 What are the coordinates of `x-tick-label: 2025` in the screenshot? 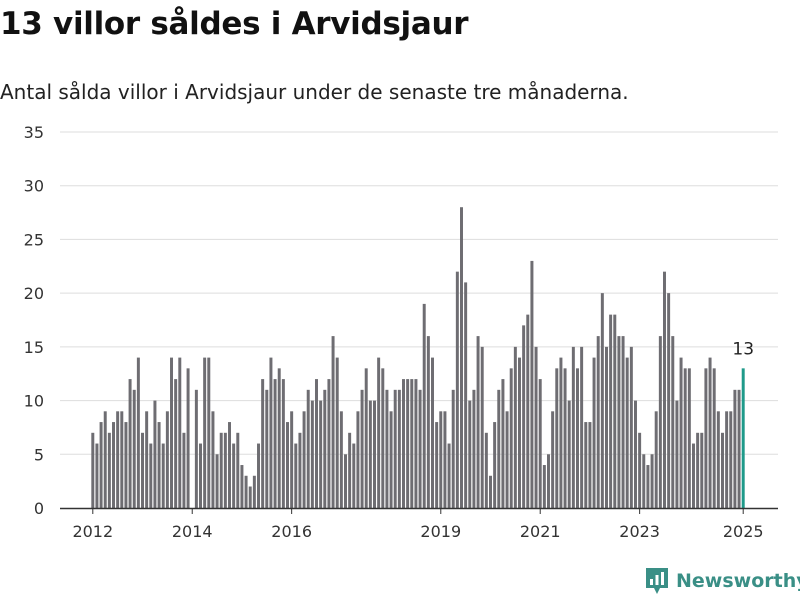 It's located at (743, 531).